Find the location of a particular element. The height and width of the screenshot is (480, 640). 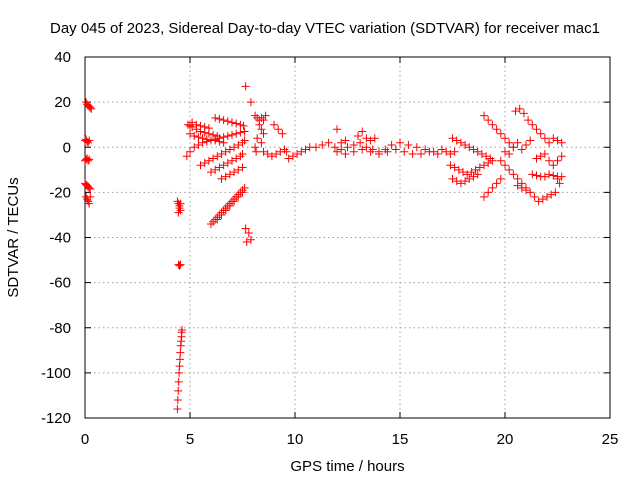

x-tick-label: 5 is located at coordinates (190, 439).